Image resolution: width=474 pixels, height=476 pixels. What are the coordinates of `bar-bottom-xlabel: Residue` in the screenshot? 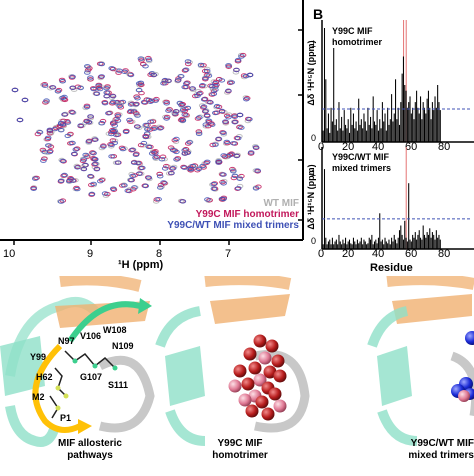 It's located at (391, 268).